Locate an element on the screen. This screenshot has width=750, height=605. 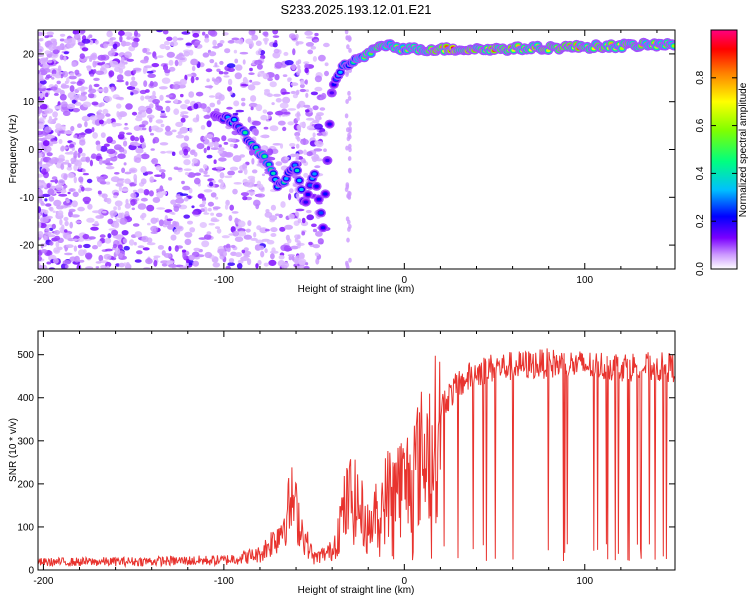
ridge-core is located at coordinates (325, 194).